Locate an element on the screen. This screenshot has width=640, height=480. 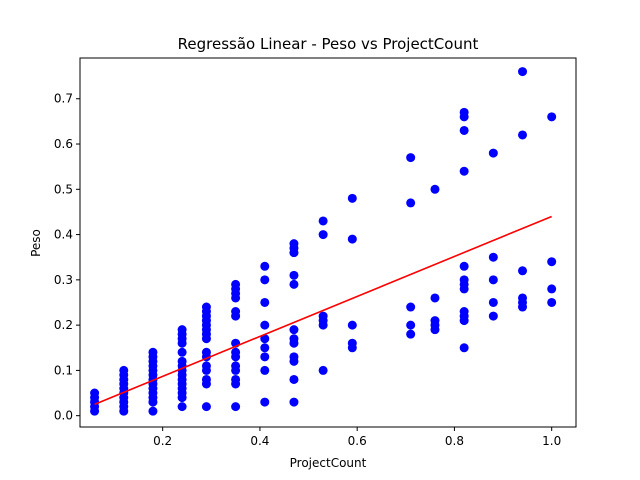
y-tick-label: 0.7 is located at coordinates (63, 99).